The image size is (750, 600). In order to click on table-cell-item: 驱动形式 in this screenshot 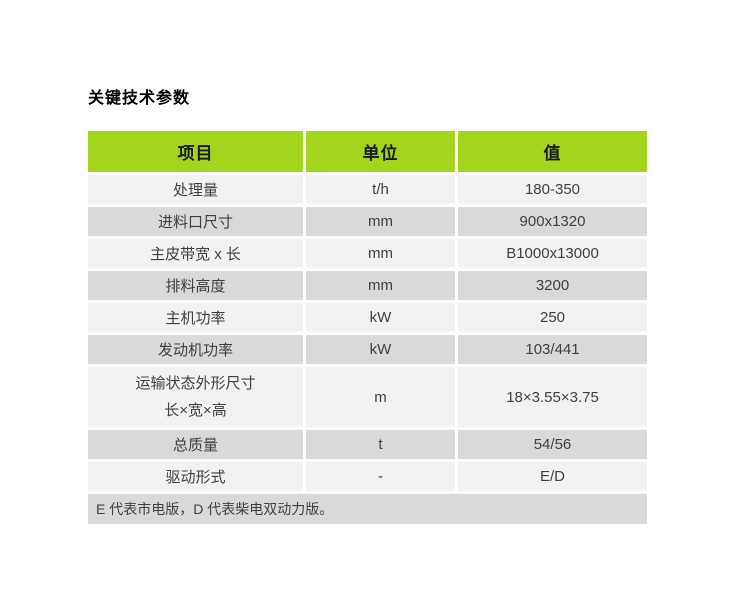, I will do `click(195, 476)`.